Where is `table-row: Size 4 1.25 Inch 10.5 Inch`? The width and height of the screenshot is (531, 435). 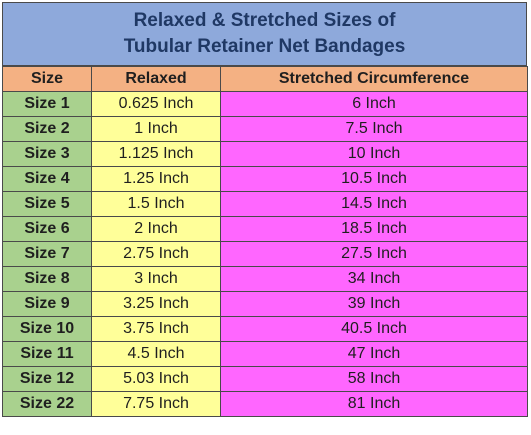 table-row: Size 4 1.25 Inch 10.5 Inch is located at coordinates (265, 179).